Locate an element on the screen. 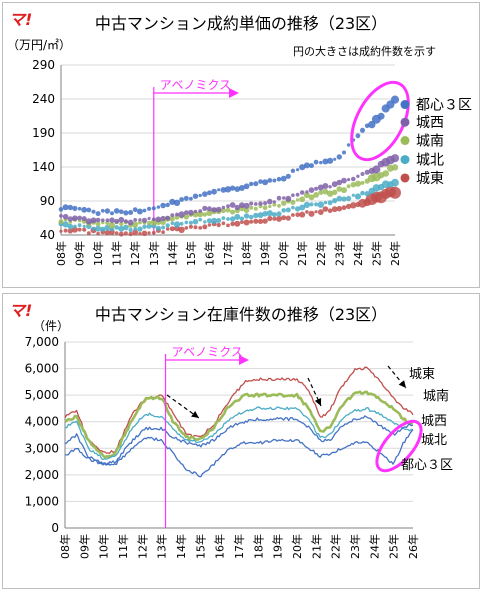 The image size is (481, 592). chart1-y-tick: 140 is located at coordinates (43, 167).